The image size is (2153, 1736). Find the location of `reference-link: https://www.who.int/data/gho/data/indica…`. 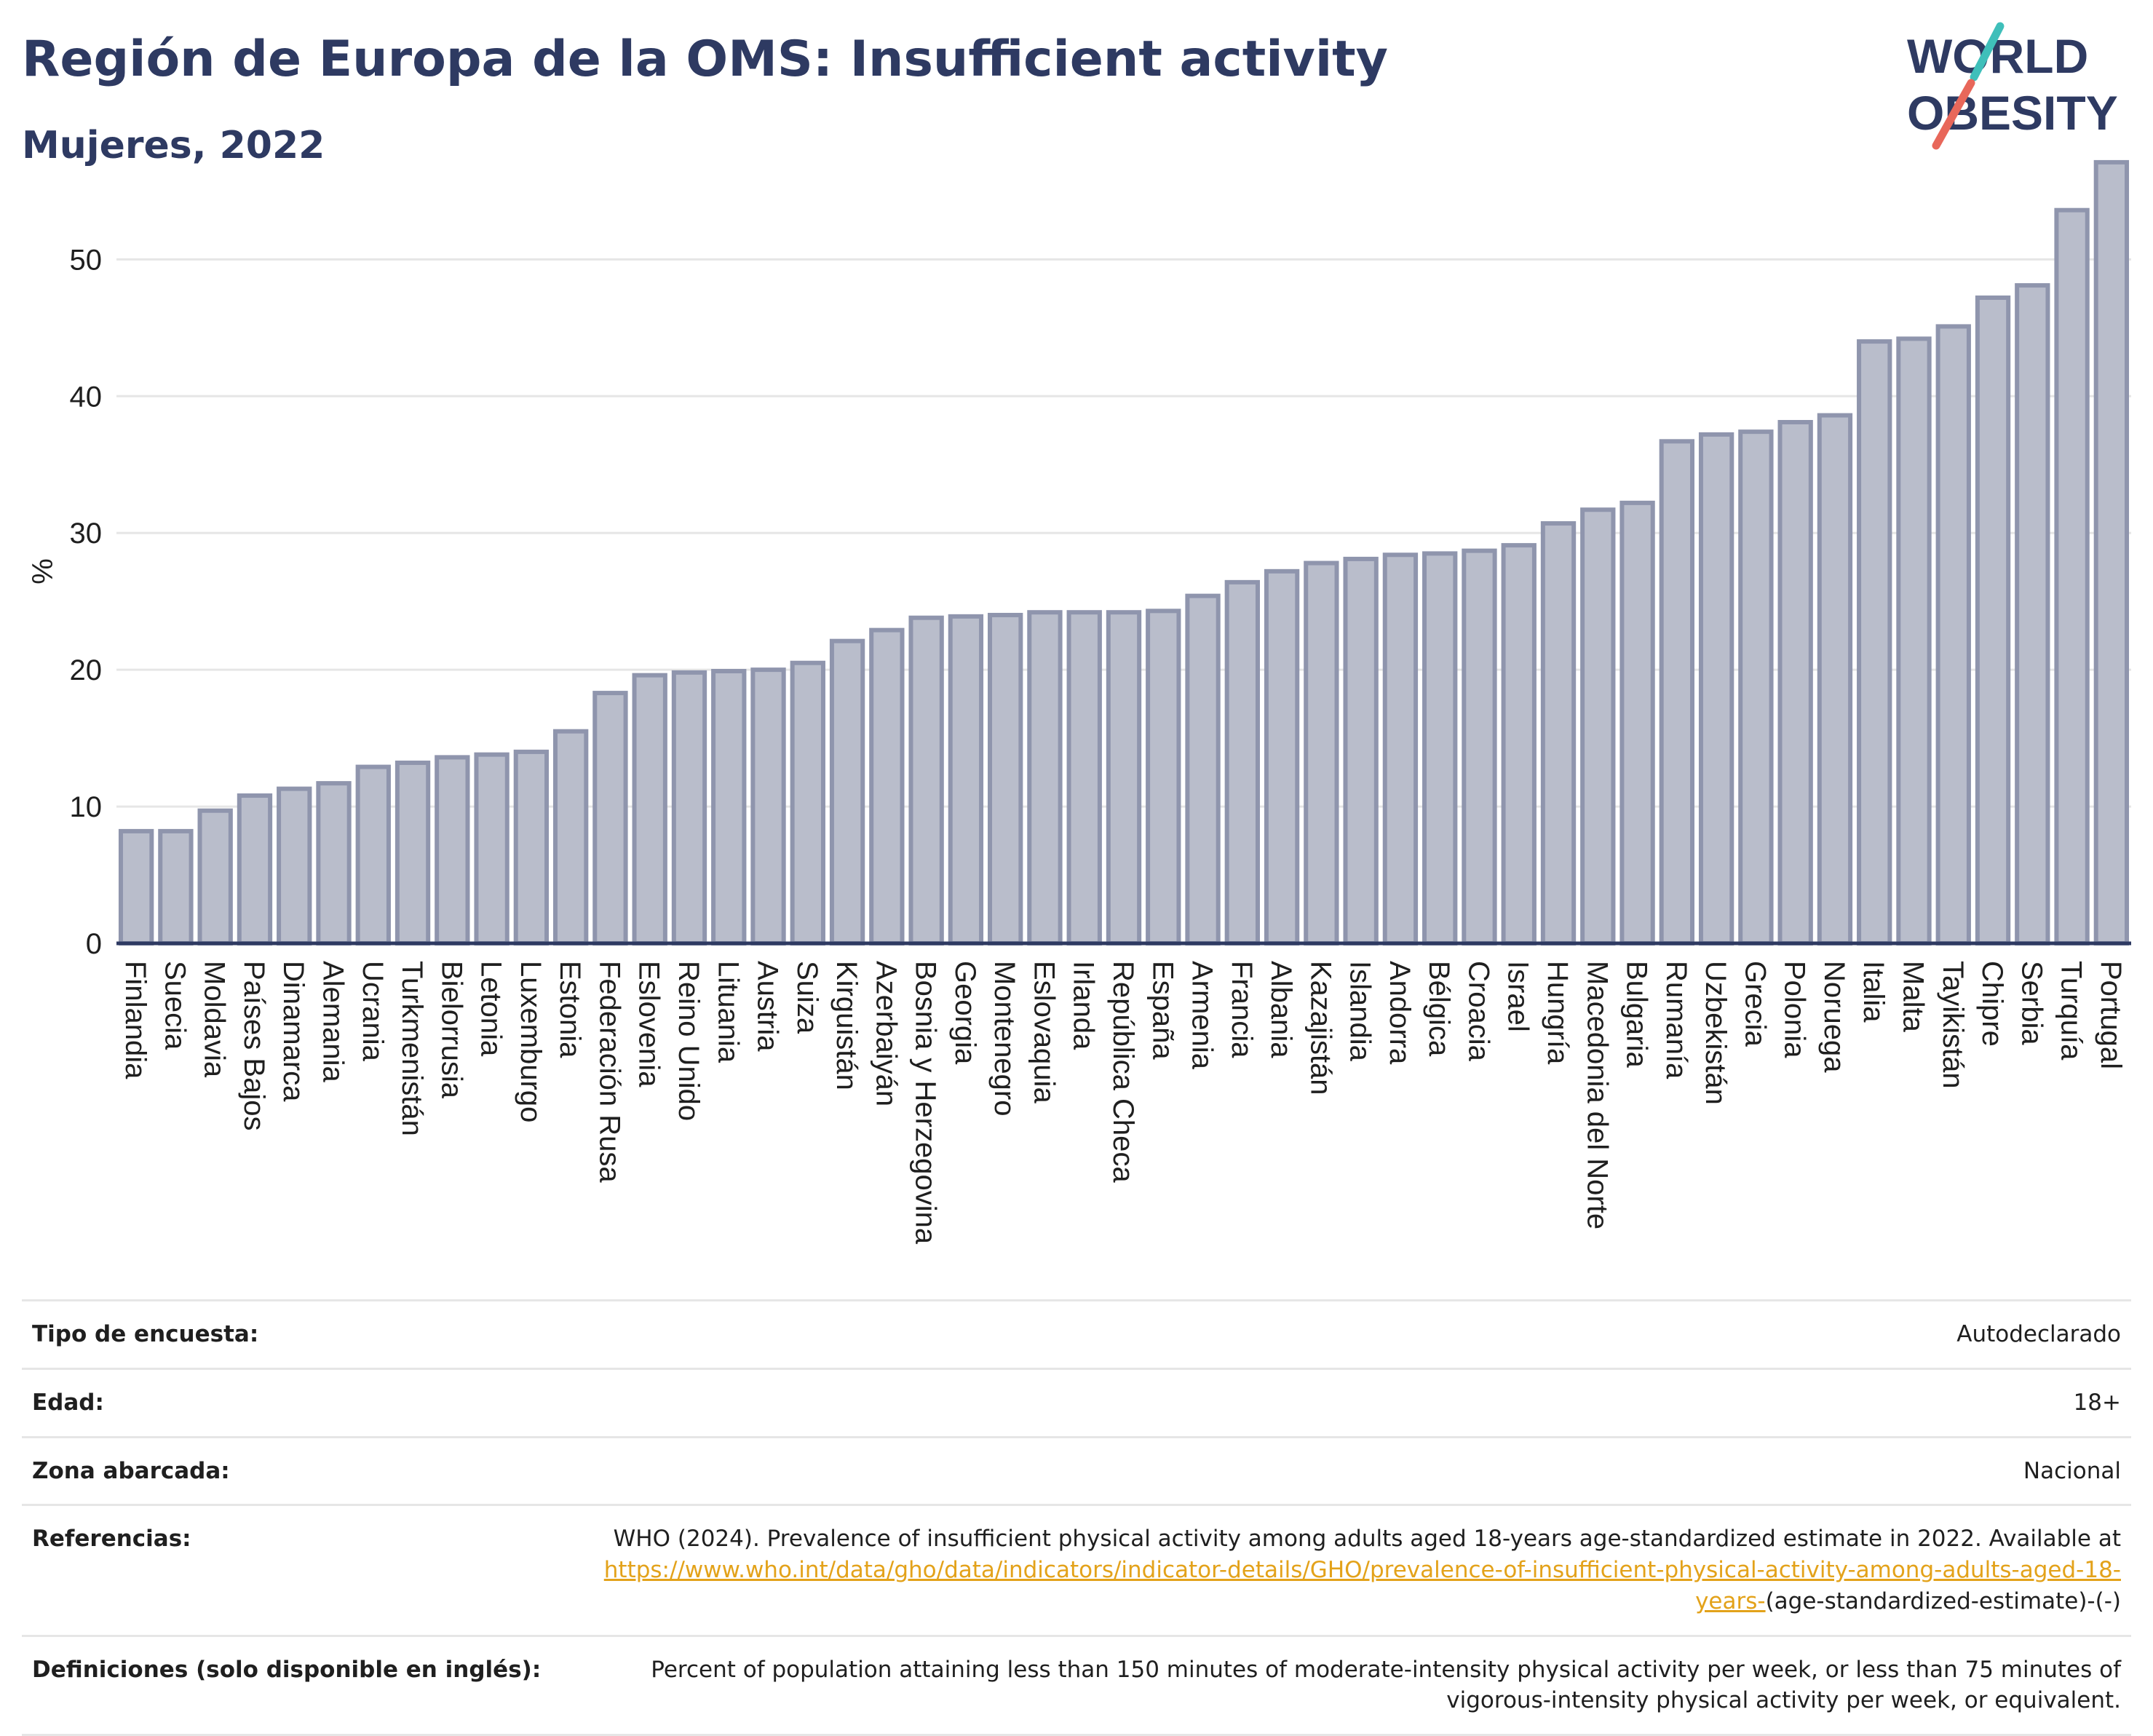

reference-link: https://www.who.int/data/gho/data/indica… is located at coordinates (1362, 1585).